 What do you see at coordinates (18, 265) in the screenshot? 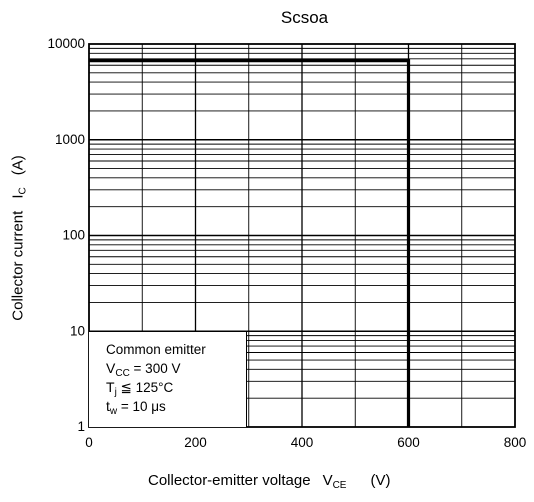
I see `y-axis-label-text: Collector current` at bounding box center [18, 265].